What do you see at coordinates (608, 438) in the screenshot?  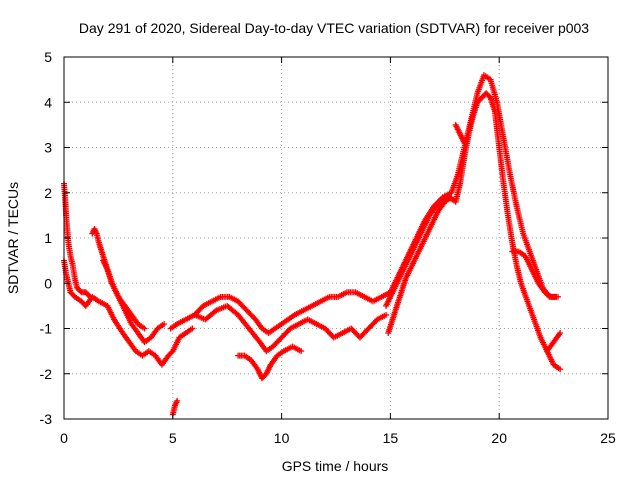 I see `x-tick-label: 25` at bounding box center [608, 438].